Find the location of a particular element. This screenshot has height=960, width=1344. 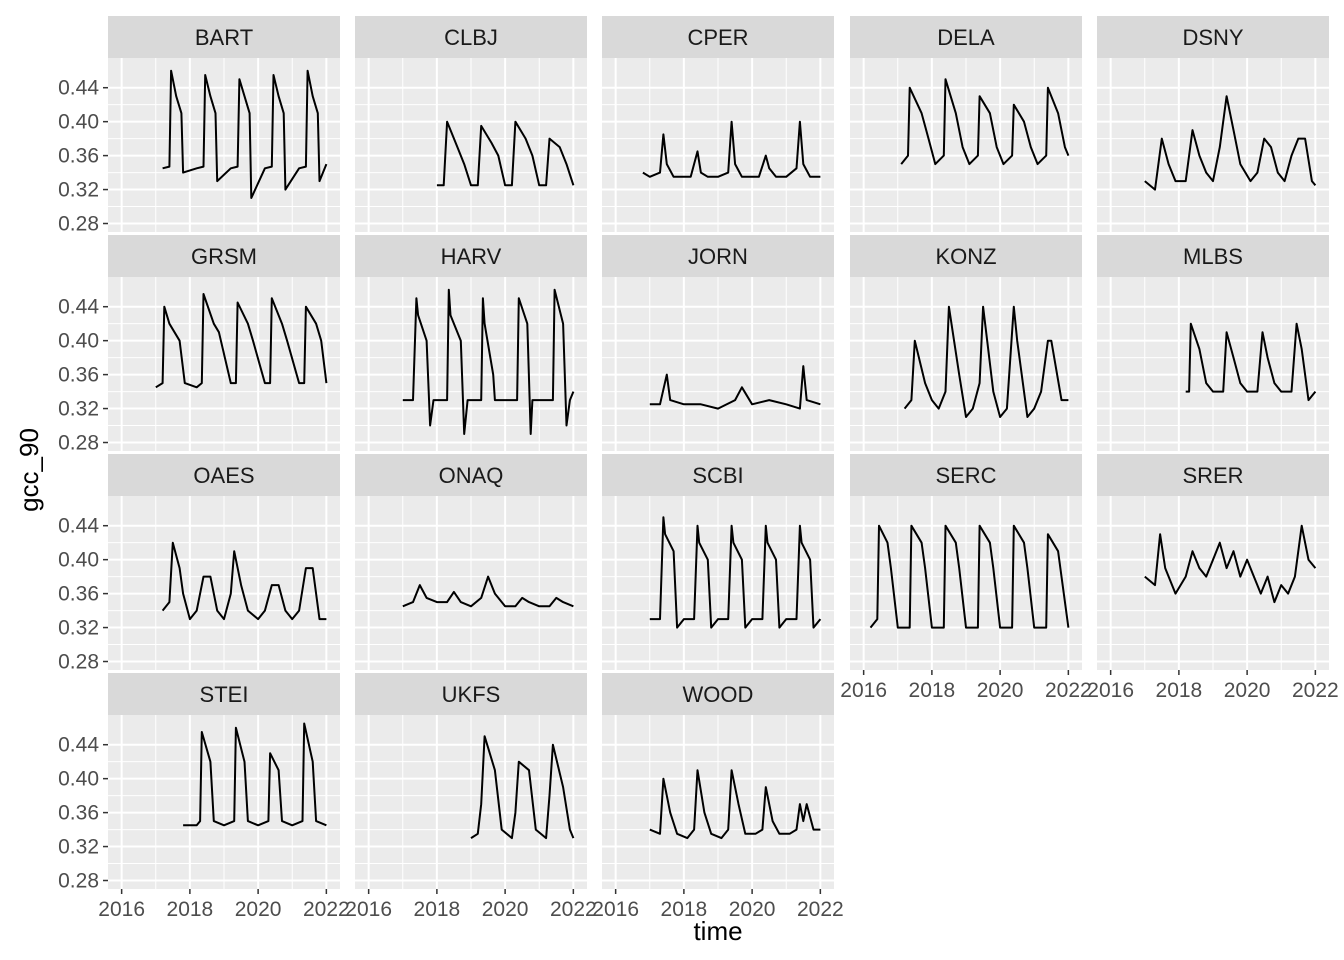

facet-panel-serc: SERC 2016 2018 2020 2022 is located at coordinates (966, 578).